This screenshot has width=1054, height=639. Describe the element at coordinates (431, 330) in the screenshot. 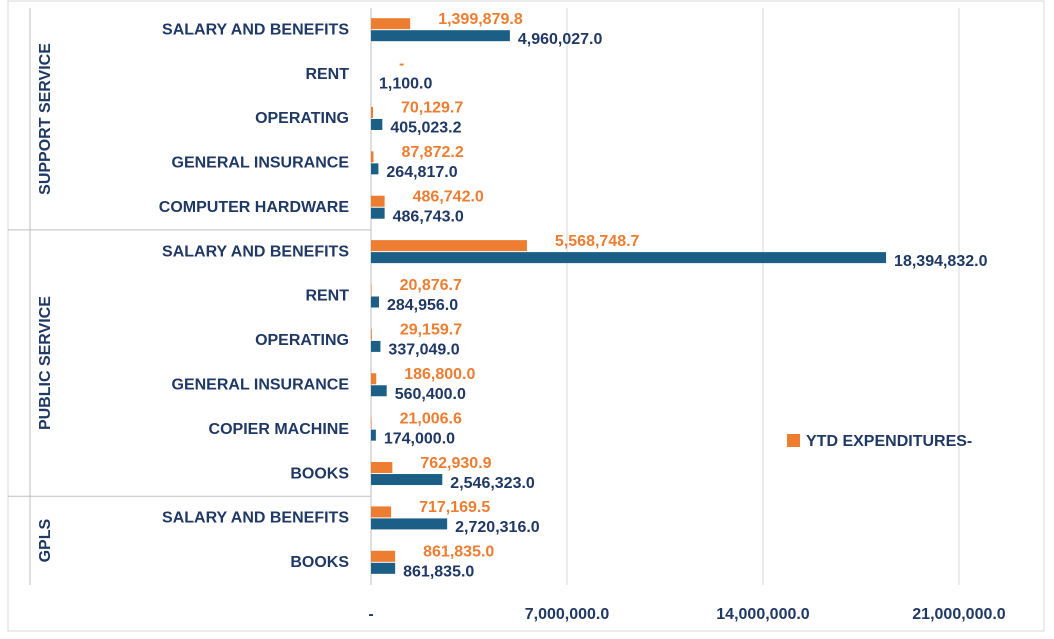

I see `value-label: 29,159.7` at that location.